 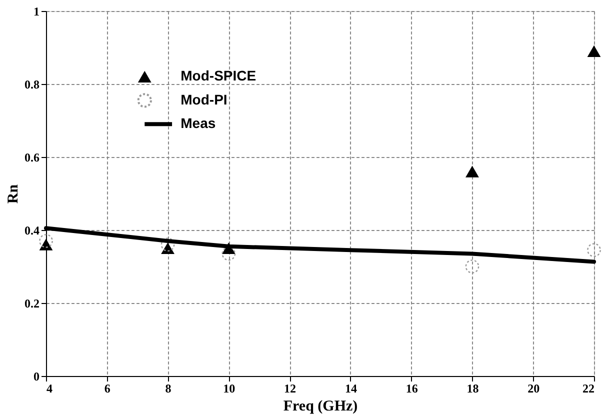 I want to click on x-tick-label: 4, so click(x=49, y=389).